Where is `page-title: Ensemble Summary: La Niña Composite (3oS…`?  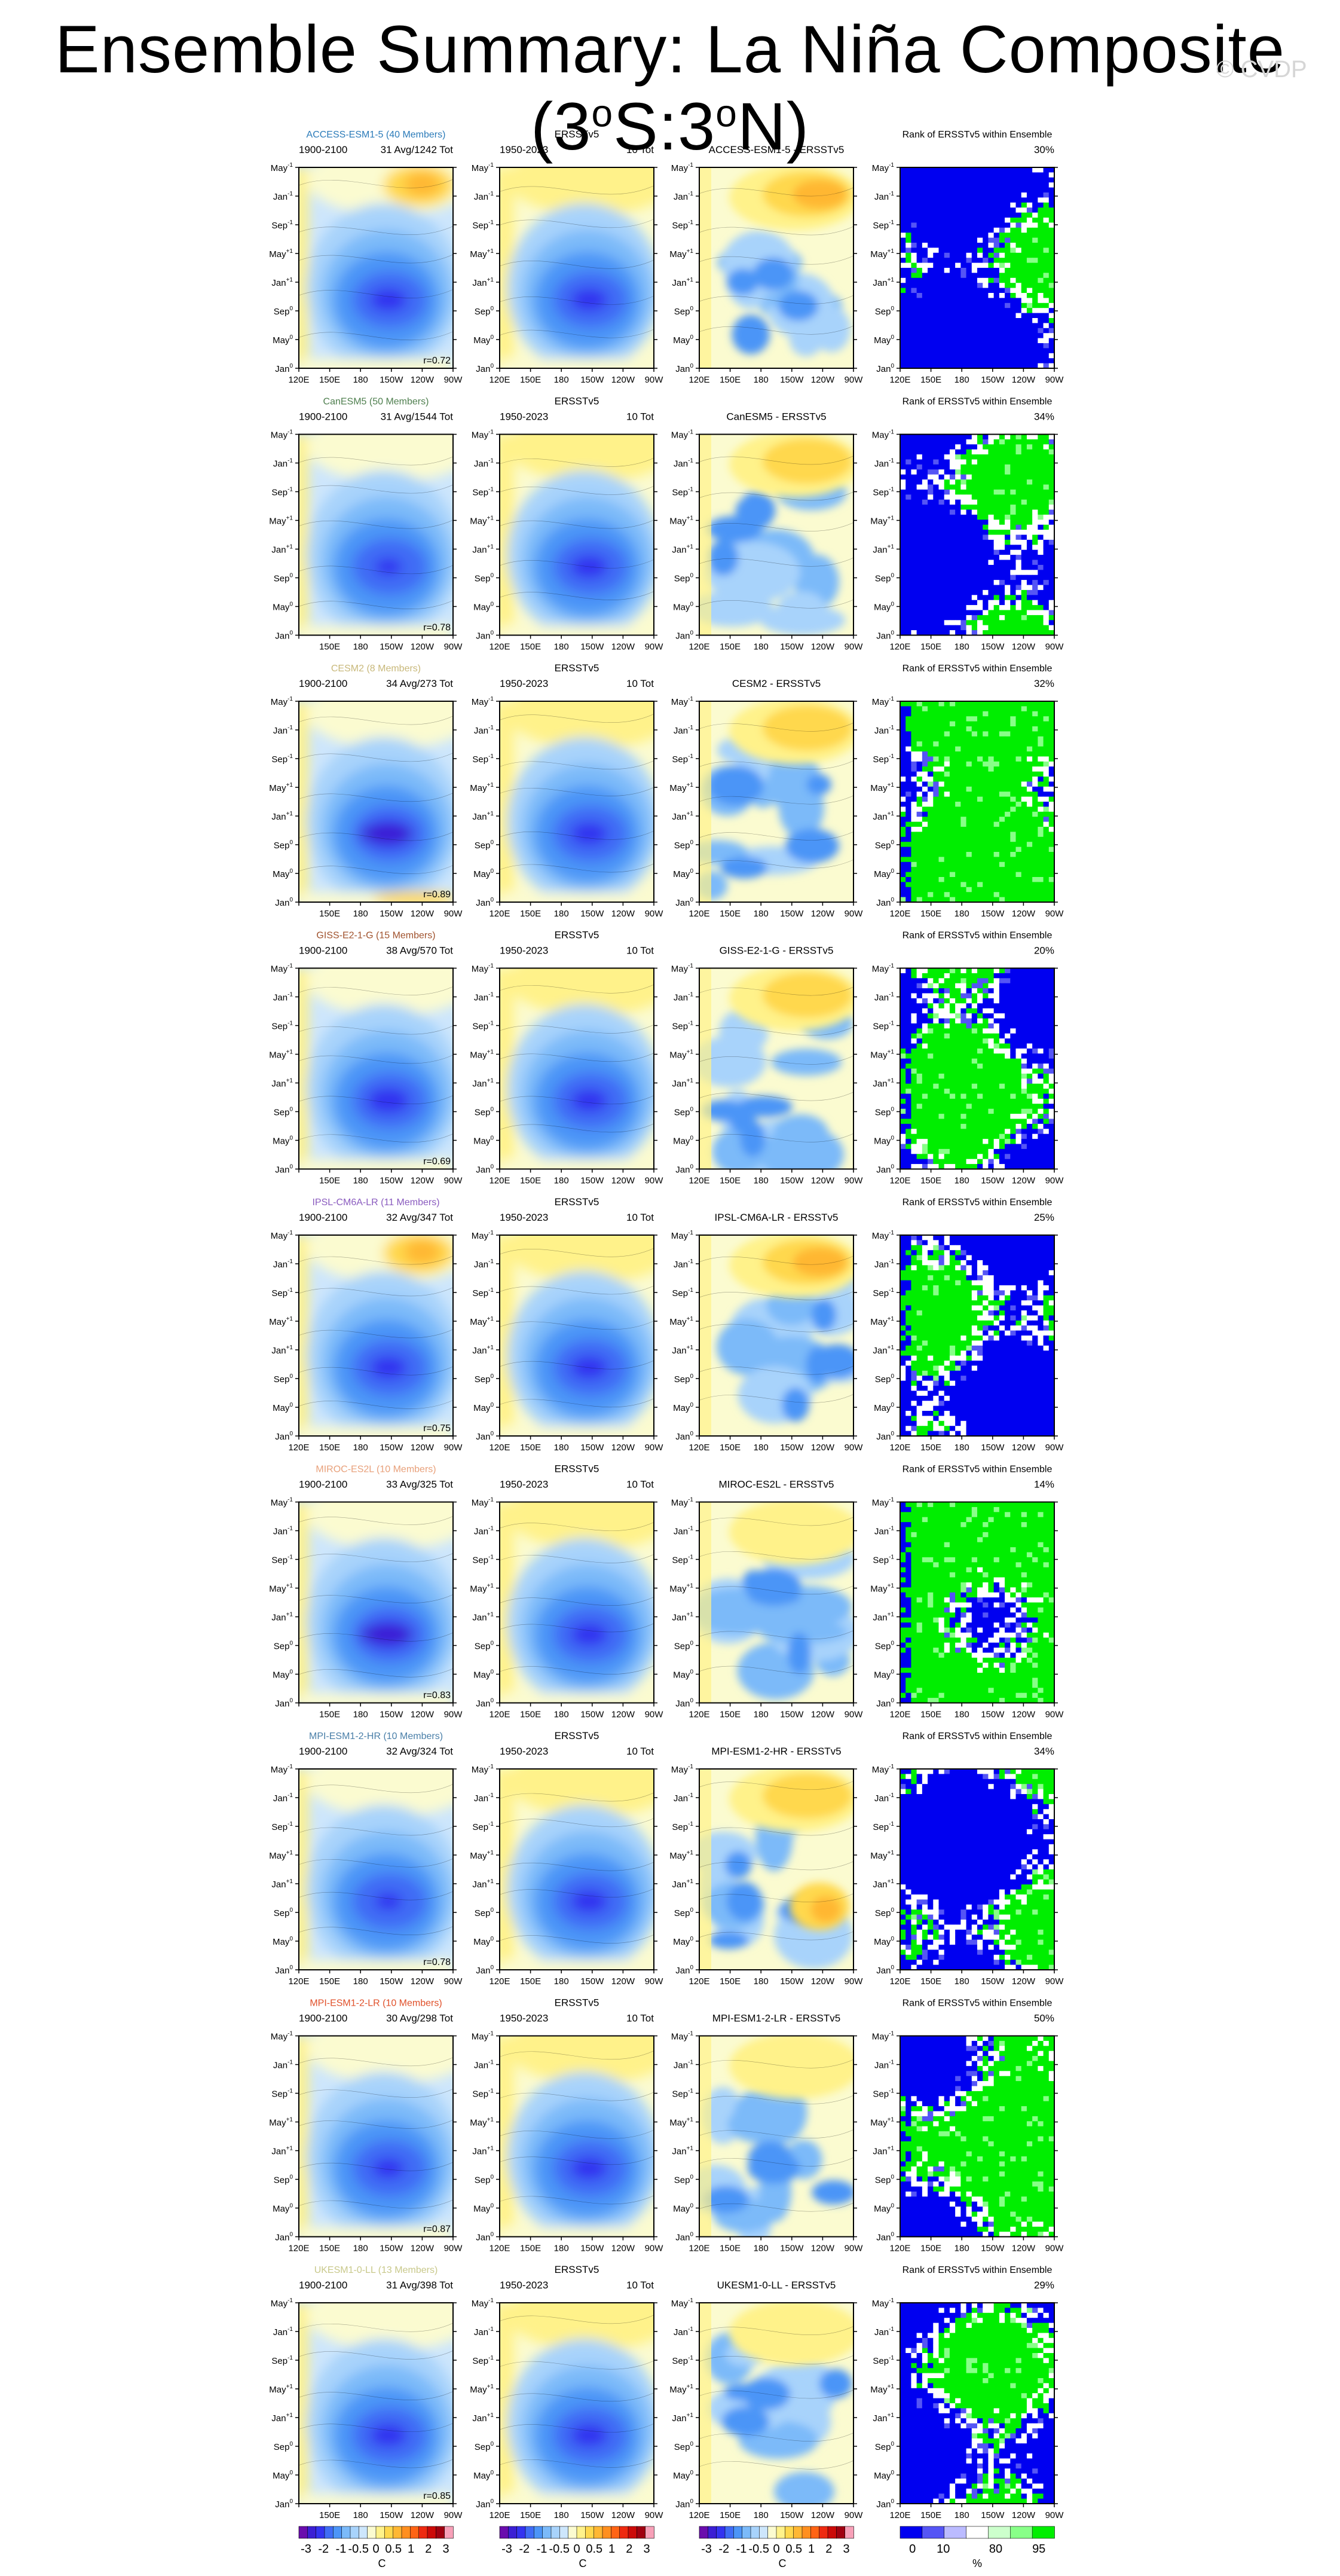 page-title: Ensemble Summary: La Niña Composite (3oS… is located at coordinates (670, 88).